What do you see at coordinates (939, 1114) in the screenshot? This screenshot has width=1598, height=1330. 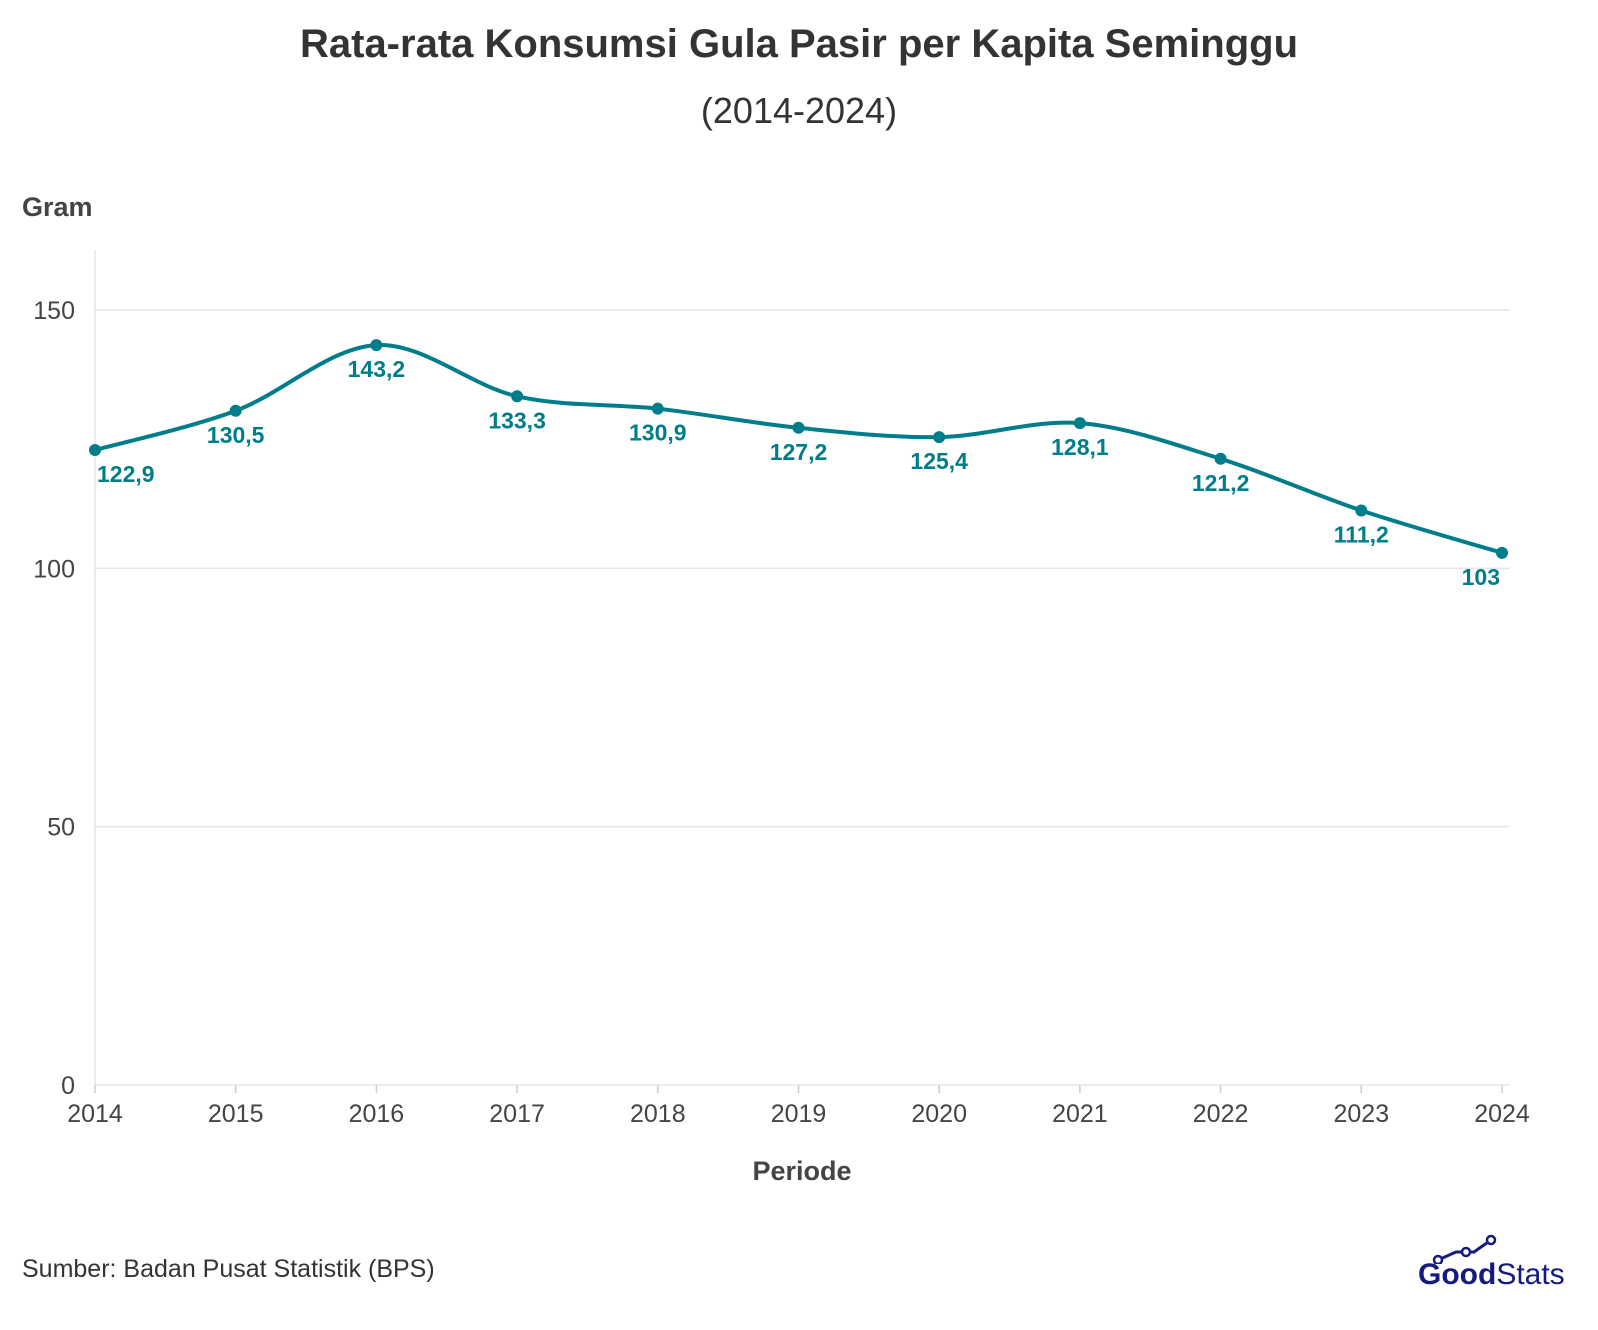 I see `x-tick-label: 2020` at bounding box center [939, 1114].